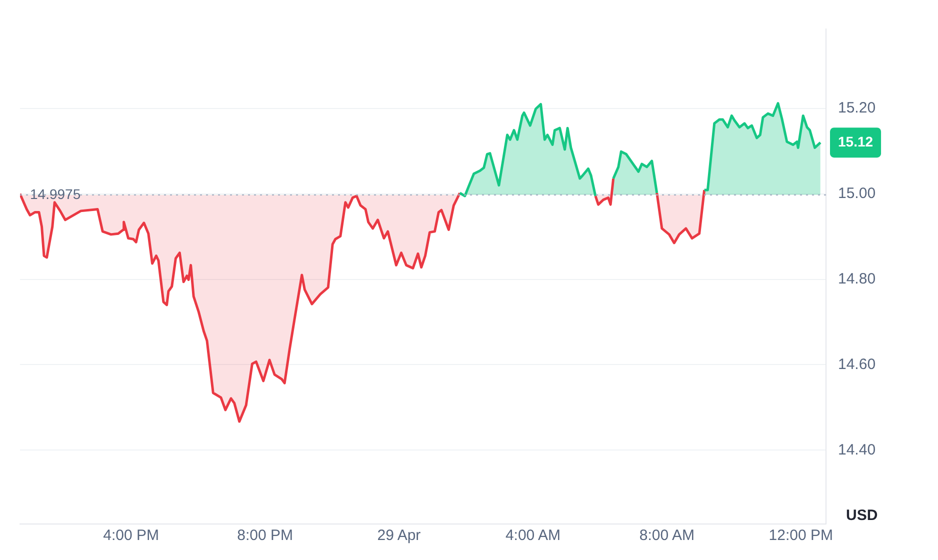 This screenshot has width=938, height=560. What do you see at coordinates (55, 194) in the screenshot?
I see `ref-line-label: 14.9975` at bounding box center [55, 194].